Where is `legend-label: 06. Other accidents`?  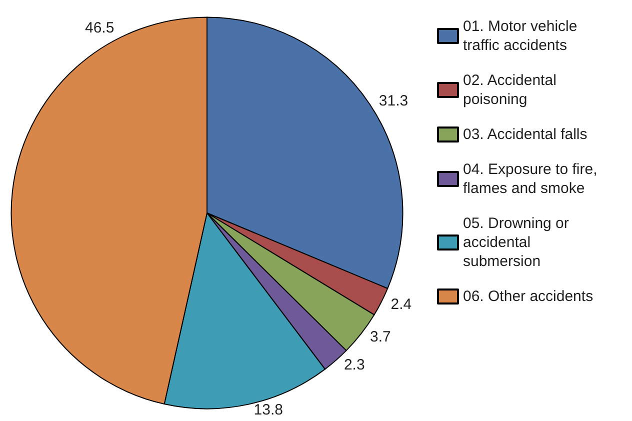
legend-label: 06. Other accidents is located at coordinates (528, 296).